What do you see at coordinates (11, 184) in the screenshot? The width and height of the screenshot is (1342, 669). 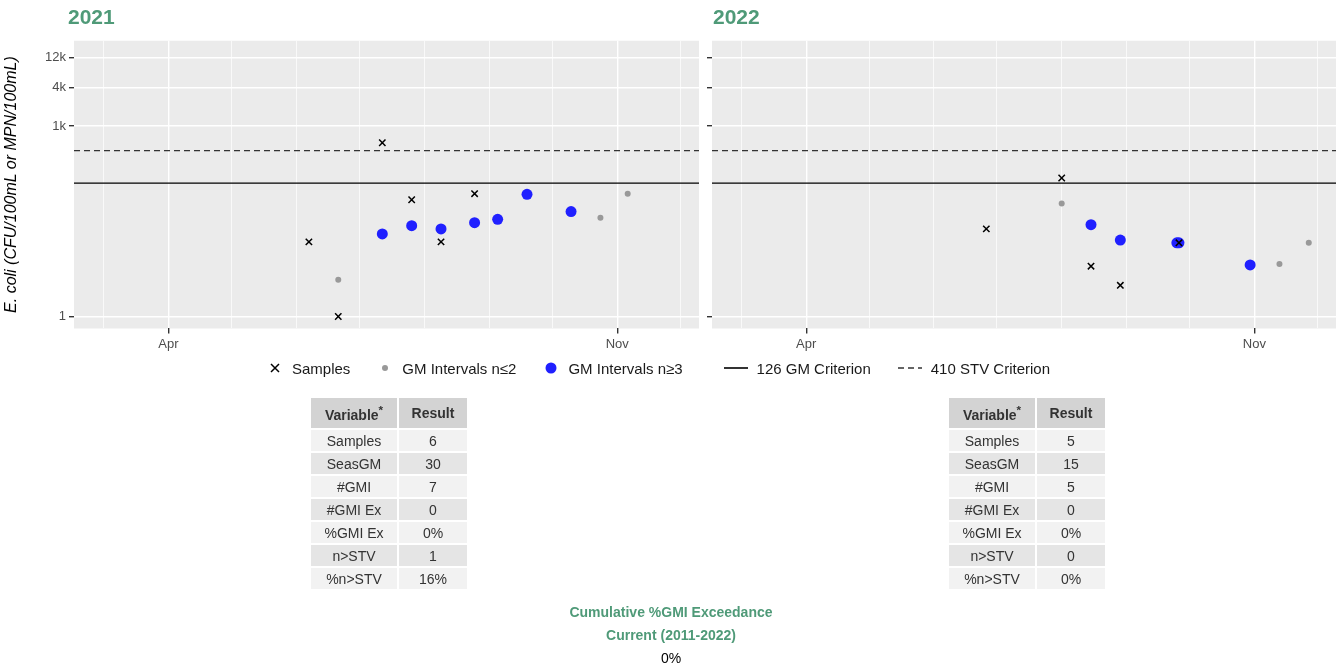 I see `y-axis-title: E. coli (CFU/100mL or MPN/100mL)` at bounding box center [11, 184].